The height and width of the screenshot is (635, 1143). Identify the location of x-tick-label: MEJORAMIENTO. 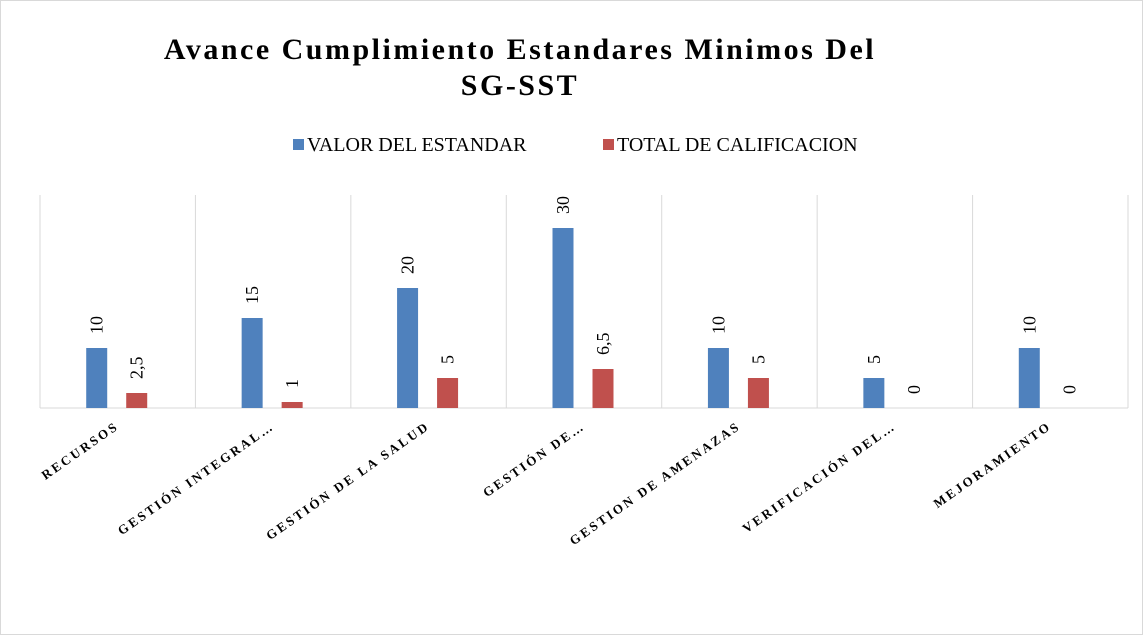
(993, 464).